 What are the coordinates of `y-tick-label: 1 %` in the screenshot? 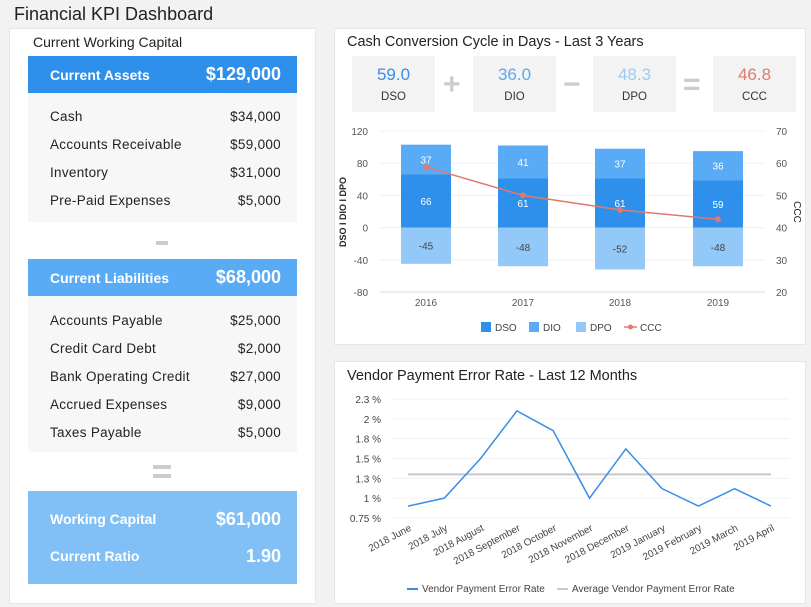 It's located at (372, 499).